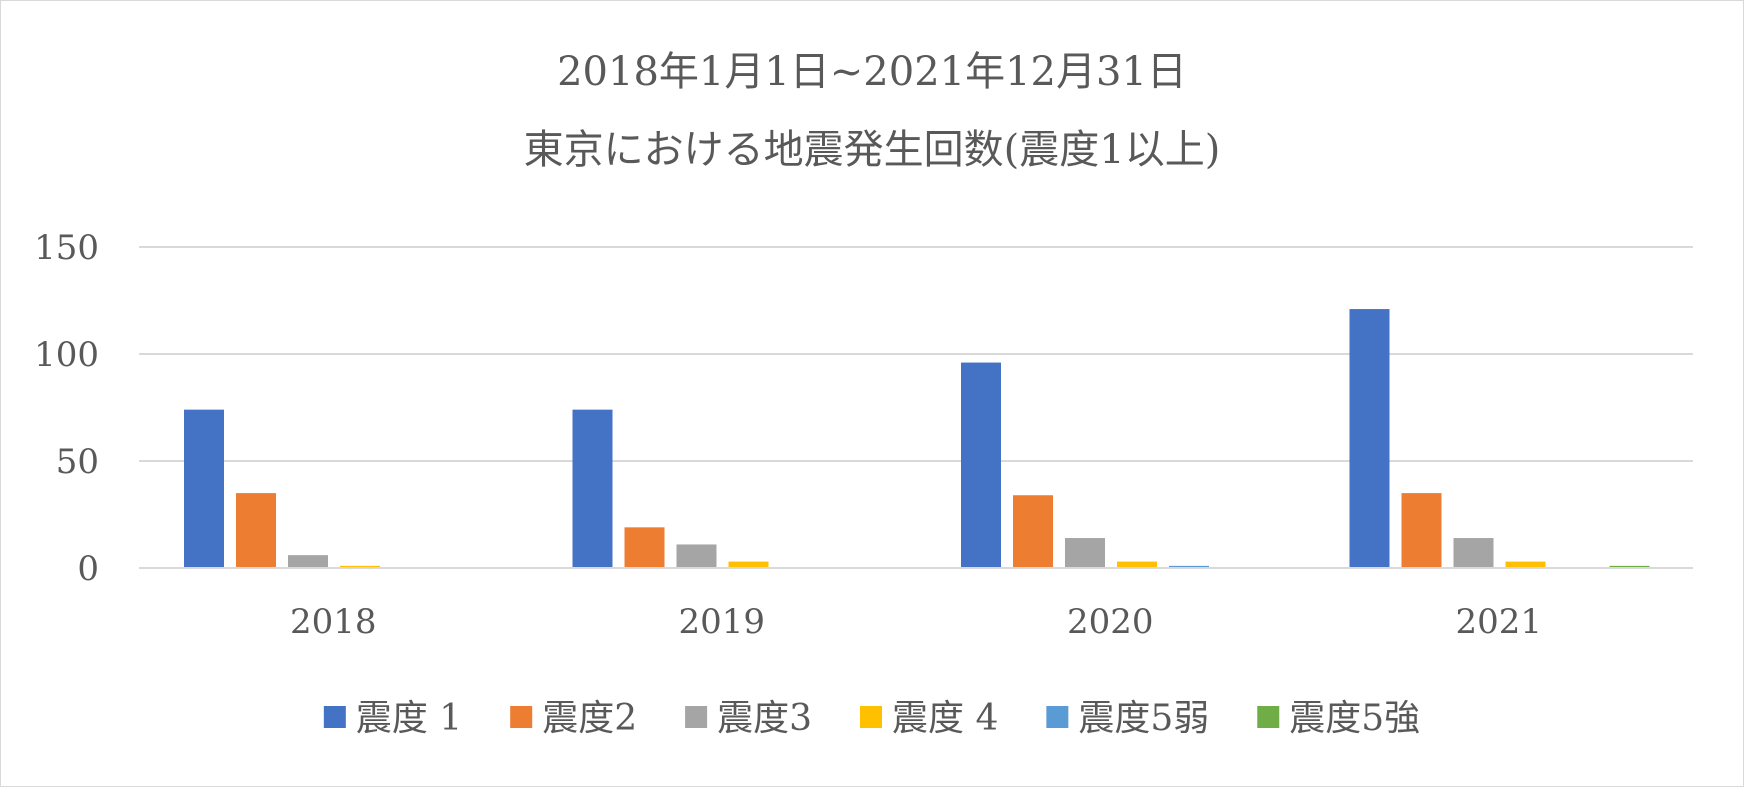 The image size is (1744, 791). What do you see at coordinates (916, 604) in the screenshot?
I see `x-axis: 2018 2019 2020 2021` at bounding box center [916, 604].